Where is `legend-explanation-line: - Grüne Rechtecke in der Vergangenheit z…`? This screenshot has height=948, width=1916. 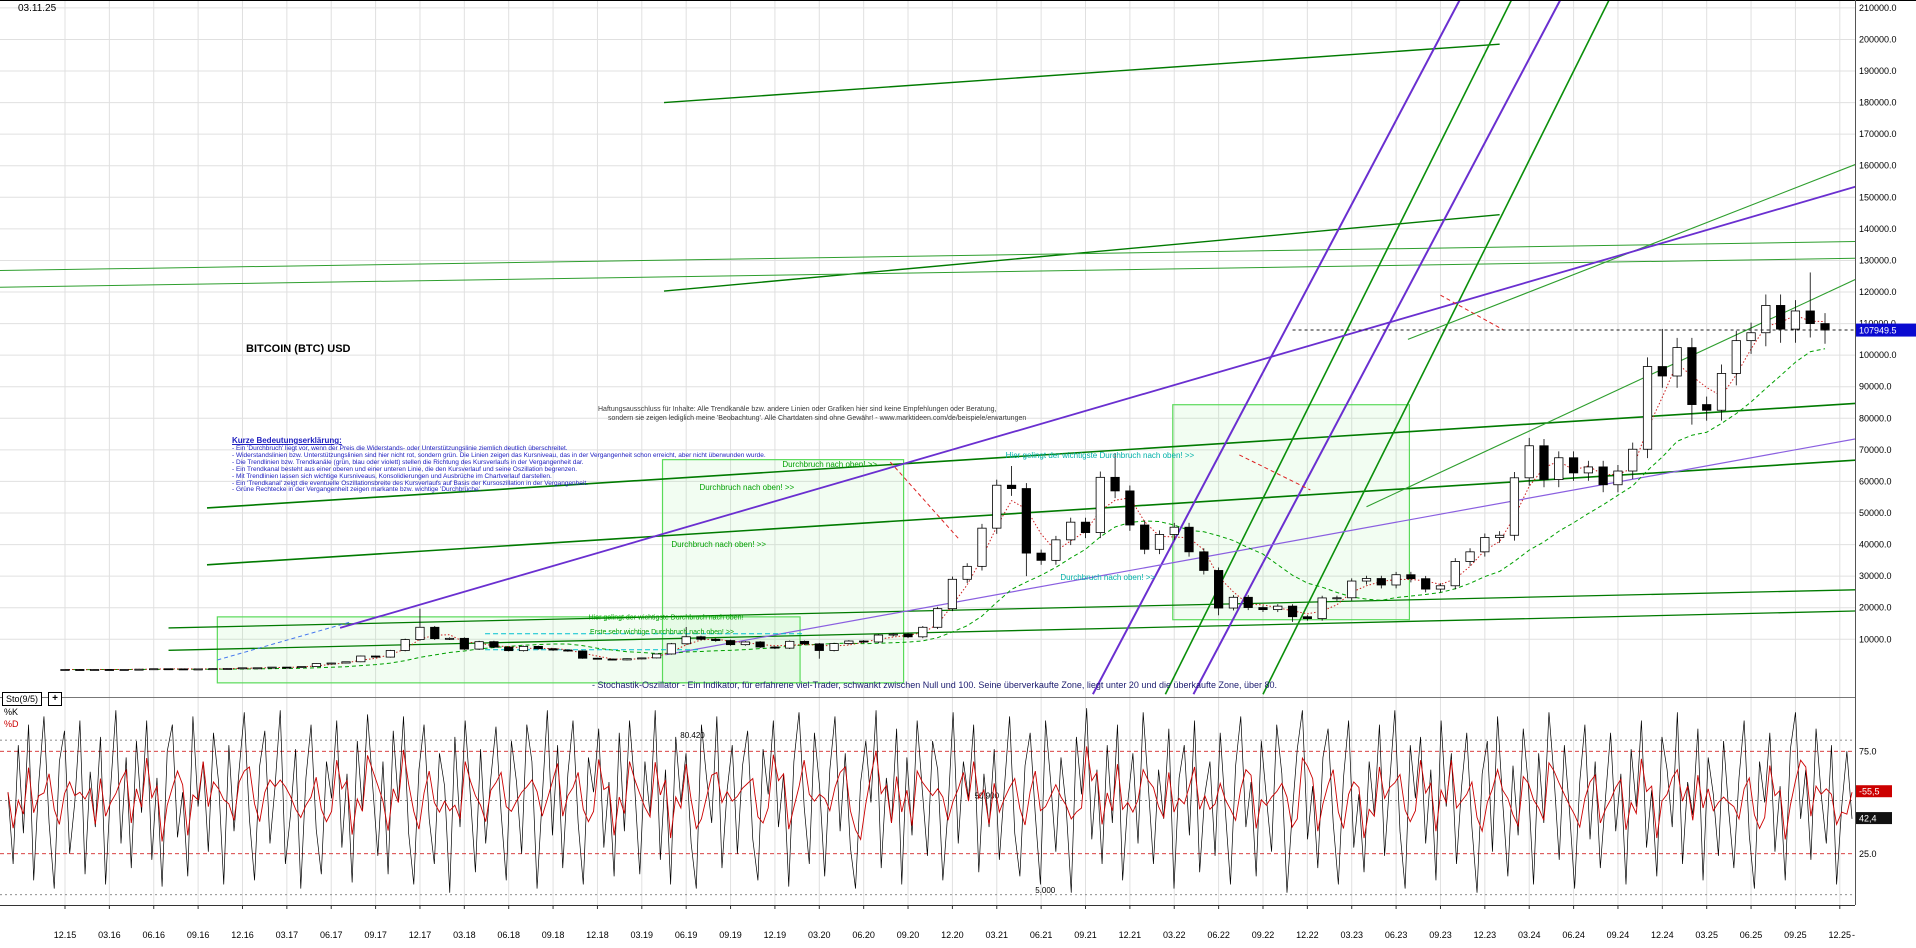 legend-explanation-line: - Grüne Rechtecke in der Vergangenheit z… is located at coordinates (357, 490).